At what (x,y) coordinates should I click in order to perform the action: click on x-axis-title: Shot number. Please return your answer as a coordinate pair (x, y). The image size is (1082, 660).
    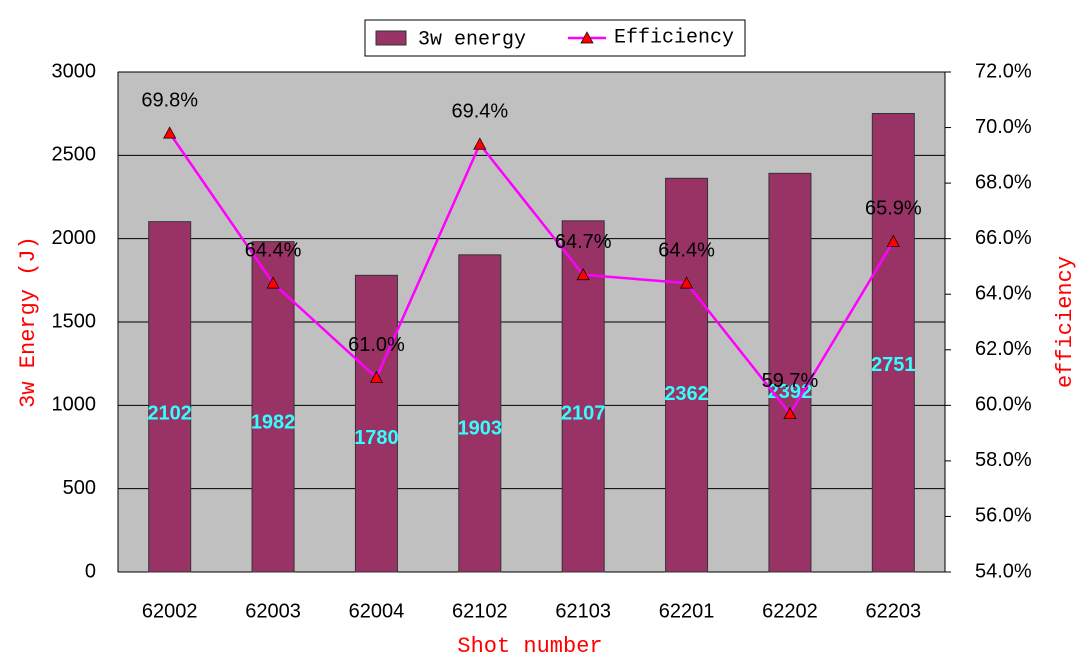
    Looking at the image, I should click on (529, 646).